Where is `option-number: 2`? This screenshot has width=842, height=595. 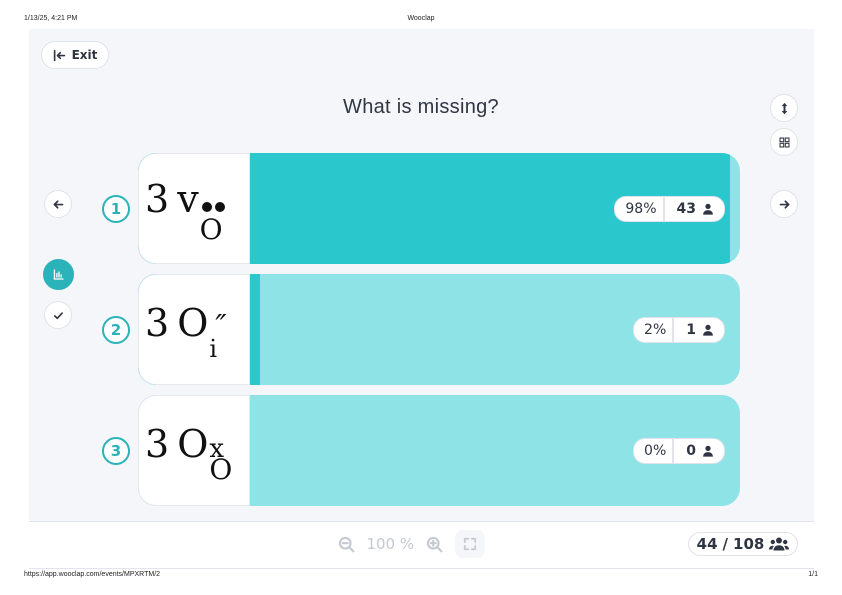 option-number: 2 is located at coordinates (116, 330).